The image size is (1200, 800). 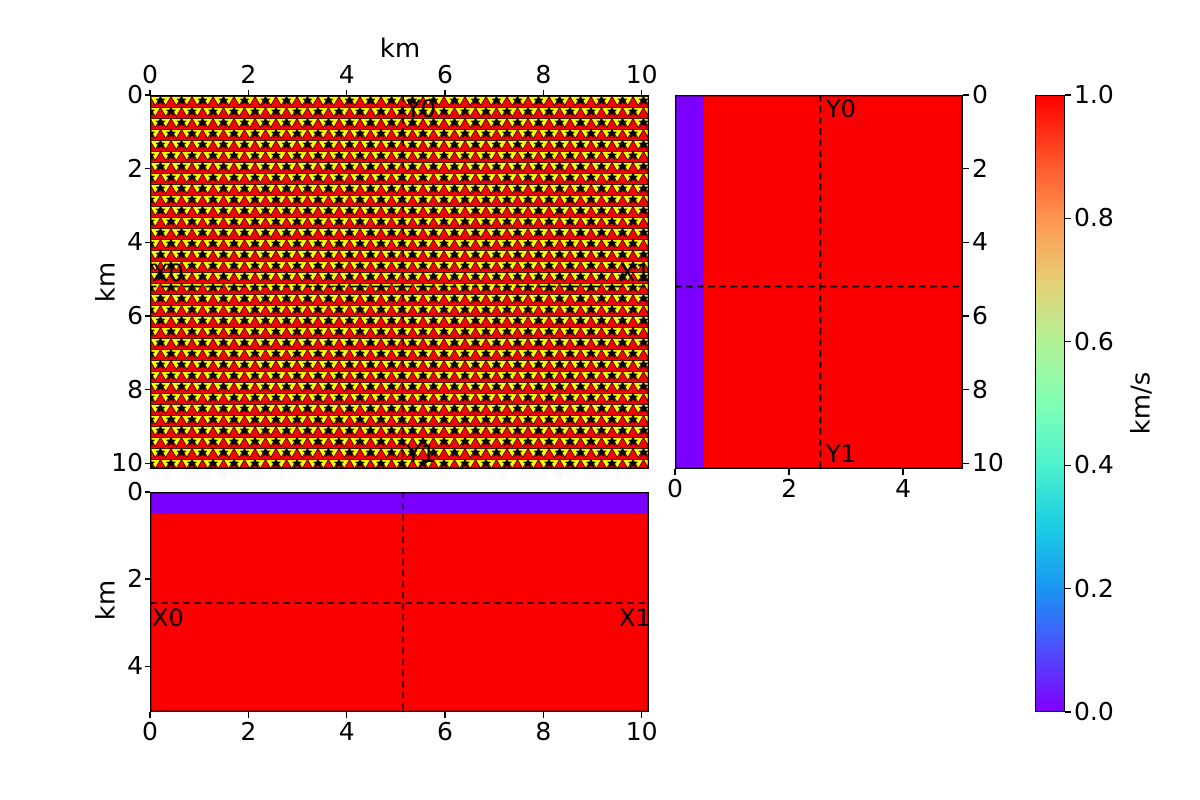 What do you see at coordinates (248, 731) in the screenshot?
I see `yslice-x-tick-label: 2` at bounding box center [248, 731].